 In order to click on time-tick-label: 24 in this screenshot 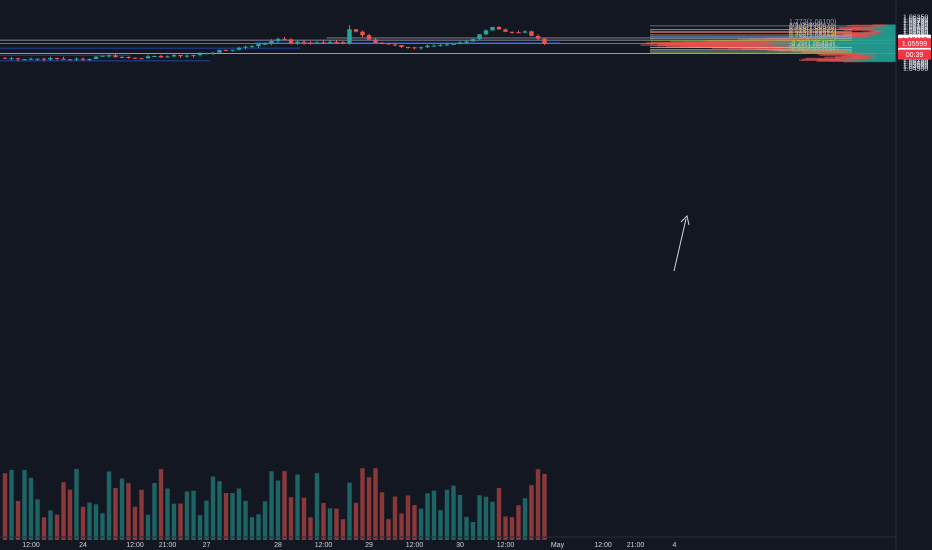, I will do `click(83, 545)`.